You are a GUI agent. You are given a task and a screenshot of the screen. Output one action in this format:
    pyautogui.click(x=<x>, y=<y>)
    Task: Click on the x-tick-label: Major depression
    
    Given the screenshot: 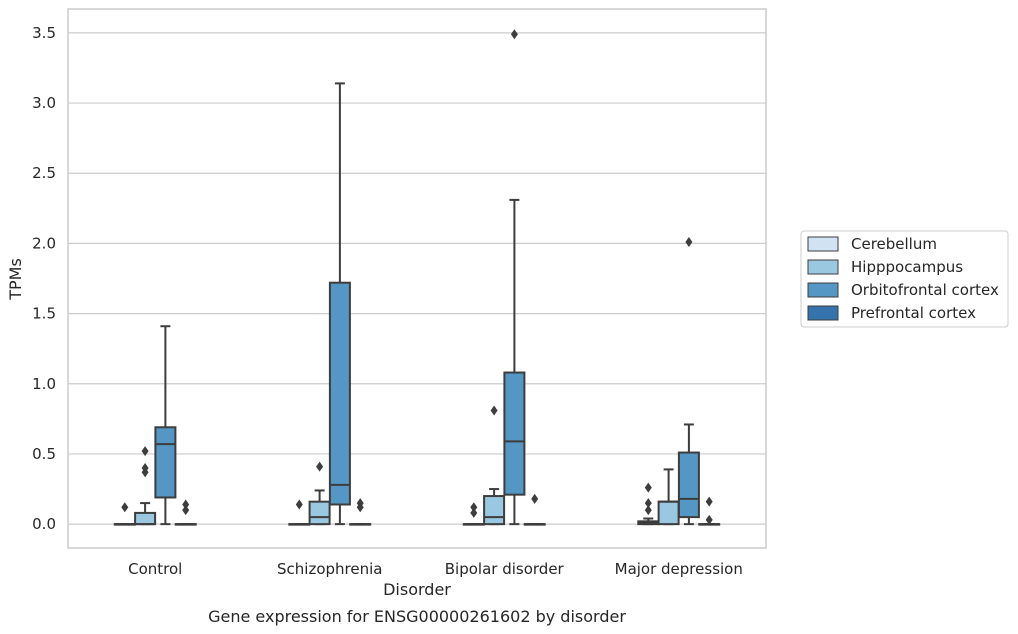 What is the action you would take?
    pyautogui.click(x=679, y=569)
    